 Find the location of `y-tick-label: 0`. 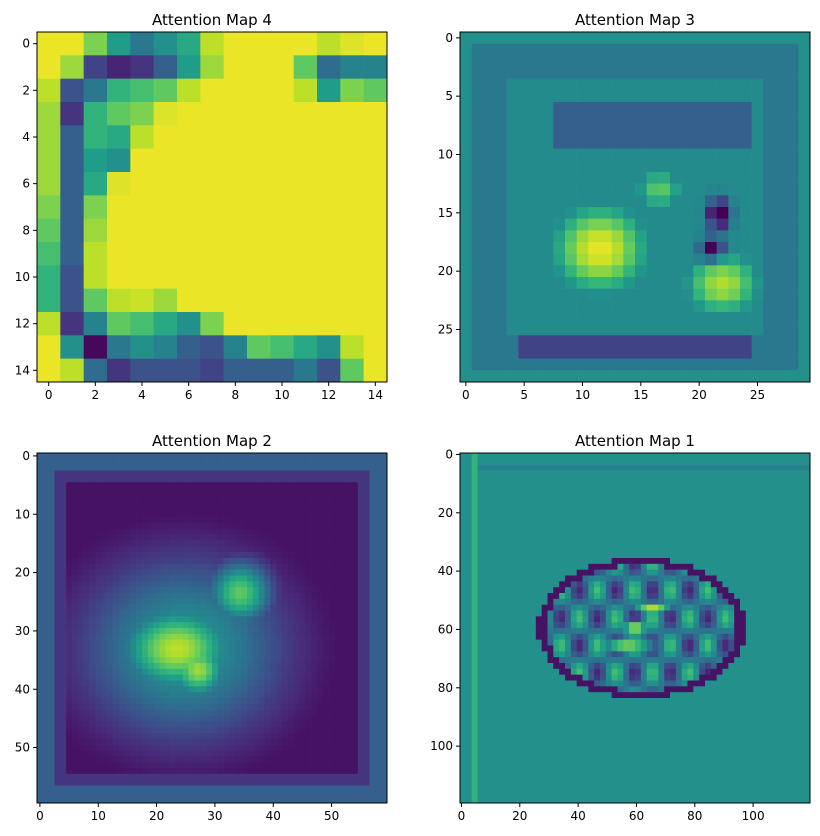

y-tick-label: 0 is located at coordinates (26, 44).